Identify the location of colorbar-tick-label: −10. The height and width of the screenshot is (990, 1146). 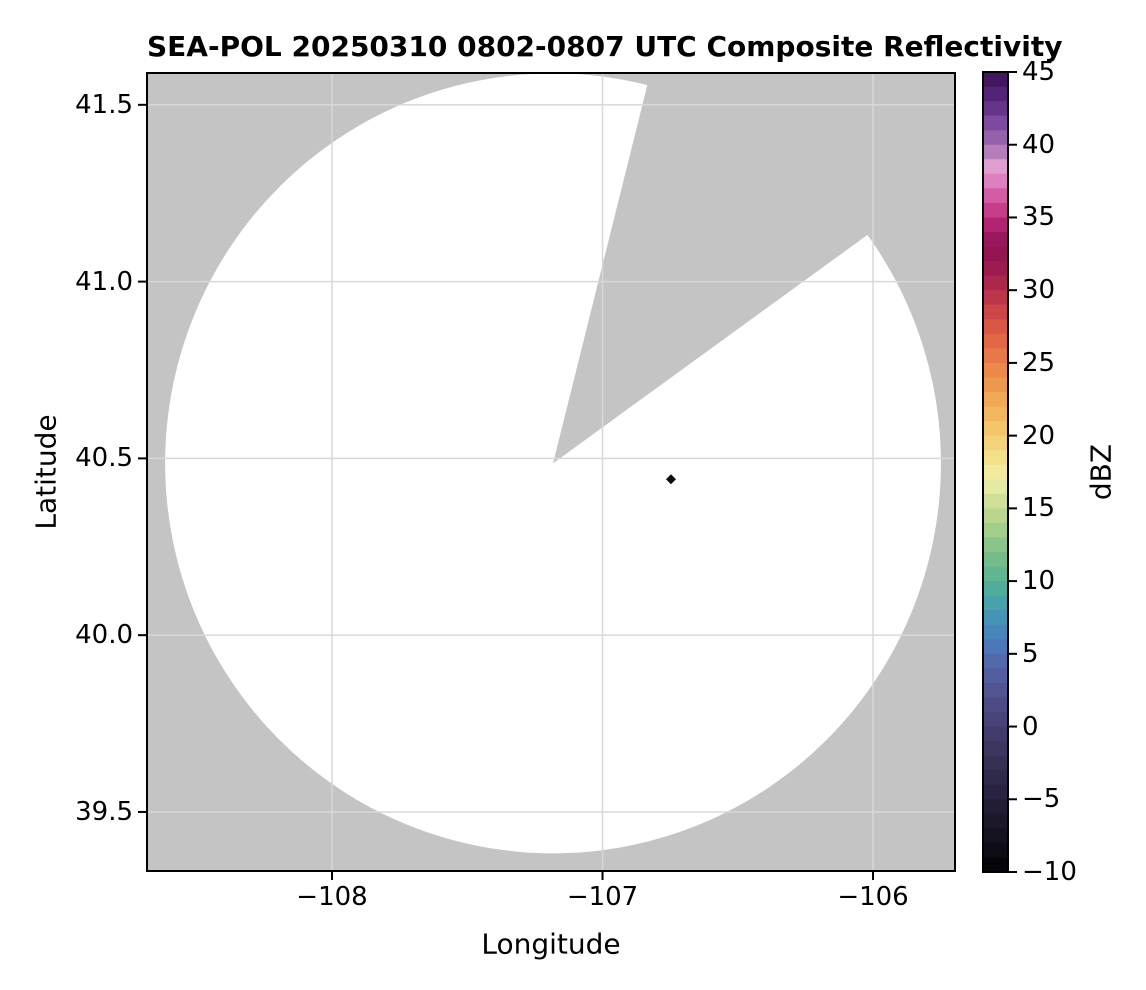
(1049, 872).